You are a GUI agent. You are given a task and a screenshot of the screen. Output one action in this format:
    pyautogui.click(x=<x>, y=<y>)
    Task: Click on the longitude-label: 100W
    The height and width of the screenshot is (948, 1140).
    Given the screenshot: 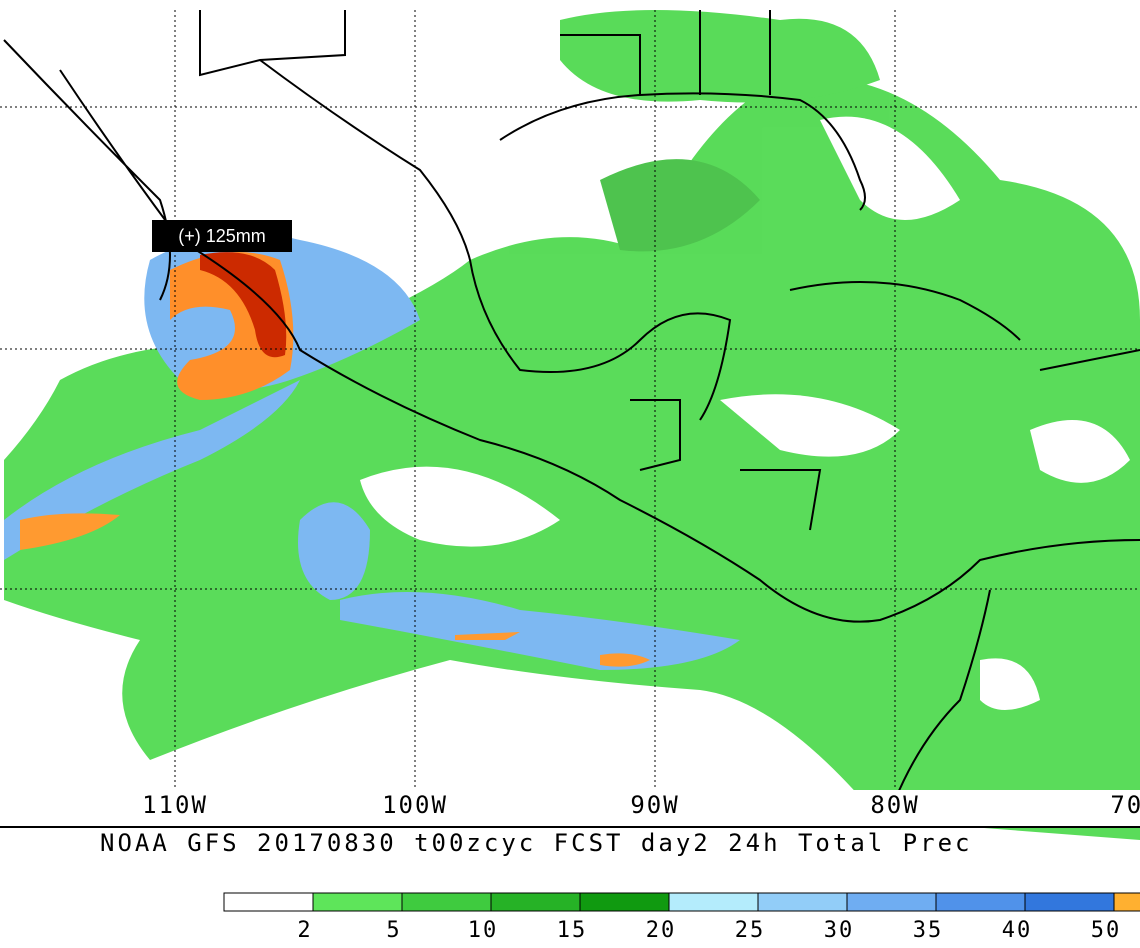 What is the action you would take?
    pyautogui.click(x=415, y=805)
    